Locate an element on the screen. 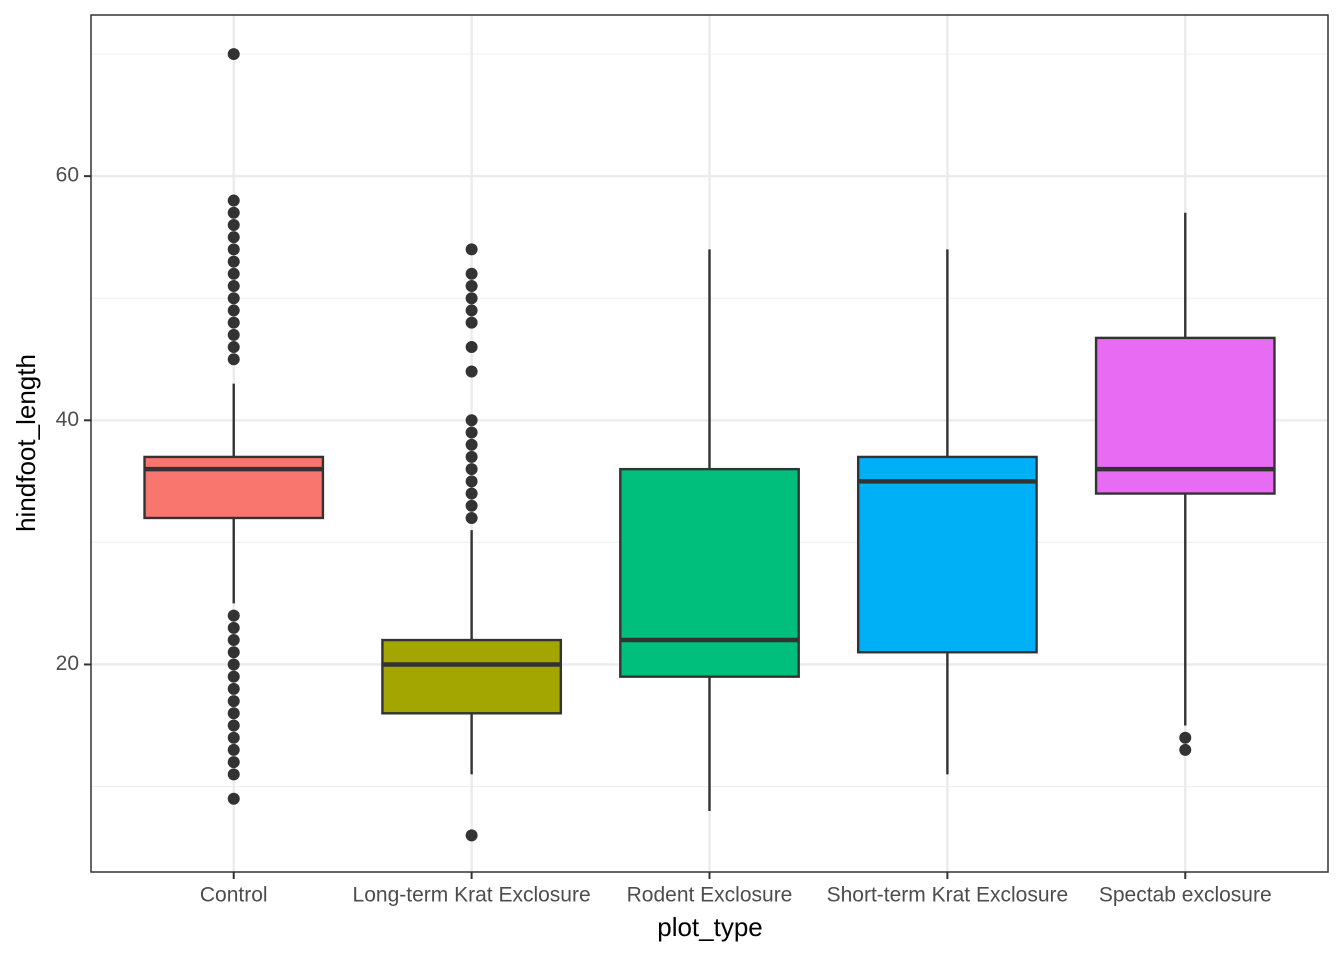  x-tick-label: Long-term Krat Exclosure is located at coordinates (472, 895).